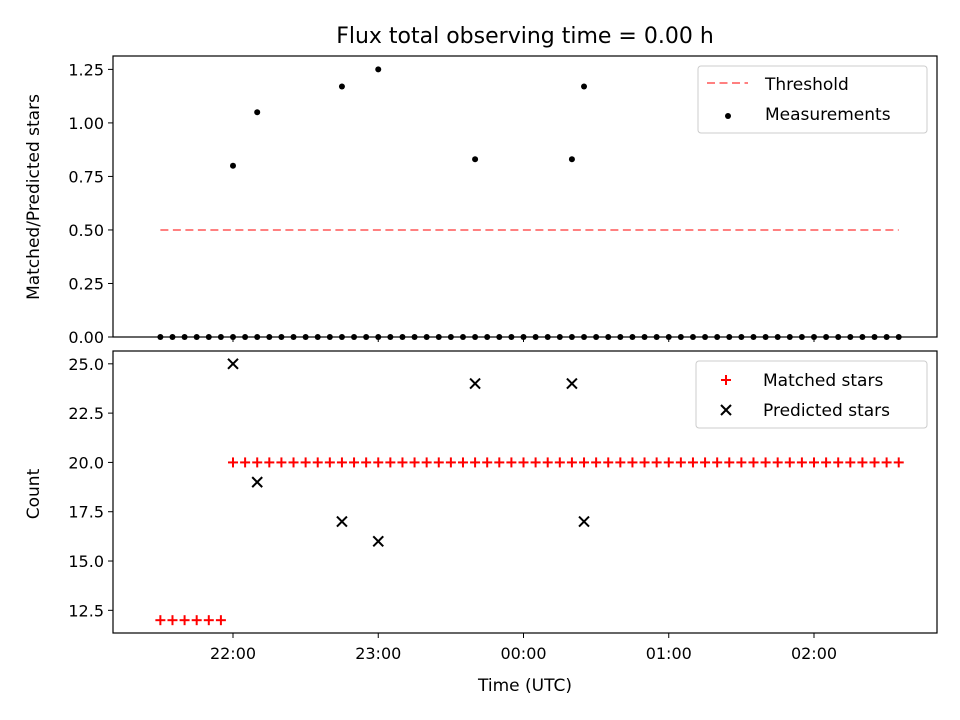 This screenshot has width=960, height=720. I want to click on y-tick-label: 22.5, so click(86, 413).